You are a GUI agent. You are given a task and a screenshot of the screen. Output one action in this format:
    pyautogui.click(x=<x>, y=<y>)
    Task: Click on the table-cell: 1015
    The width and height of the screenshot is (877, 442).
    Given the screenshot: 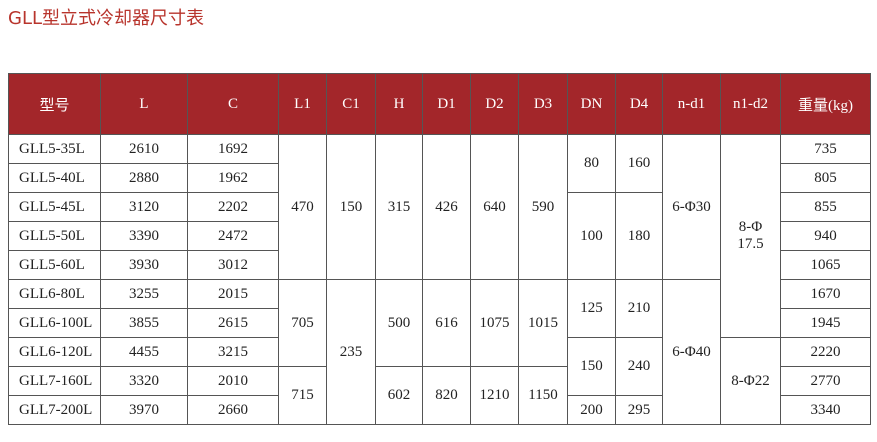 What is the action you would take?
    pyautogui.click(x=543, y=323)
    